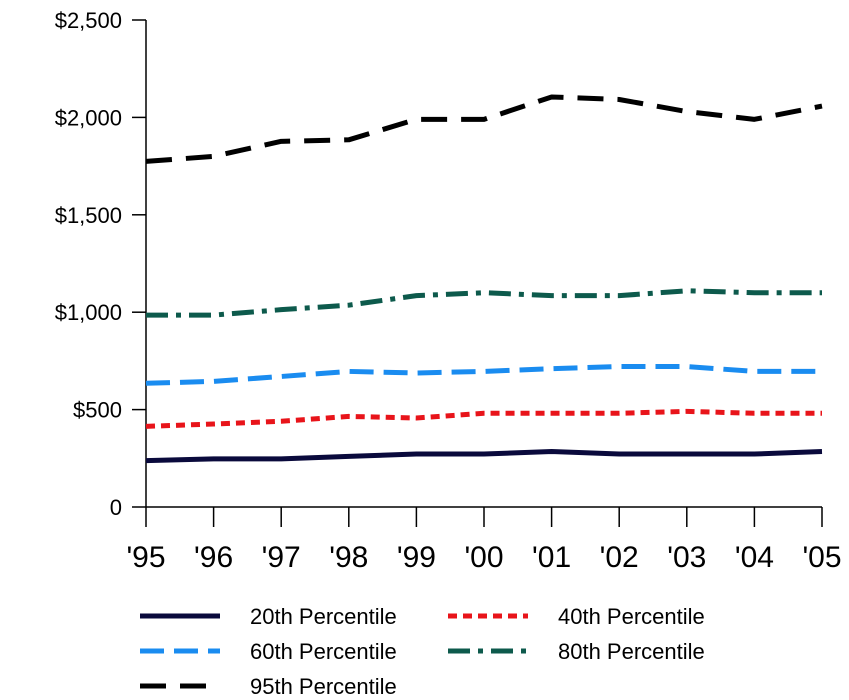  I want to click on x-tick-label: '02, so click(619, 557).